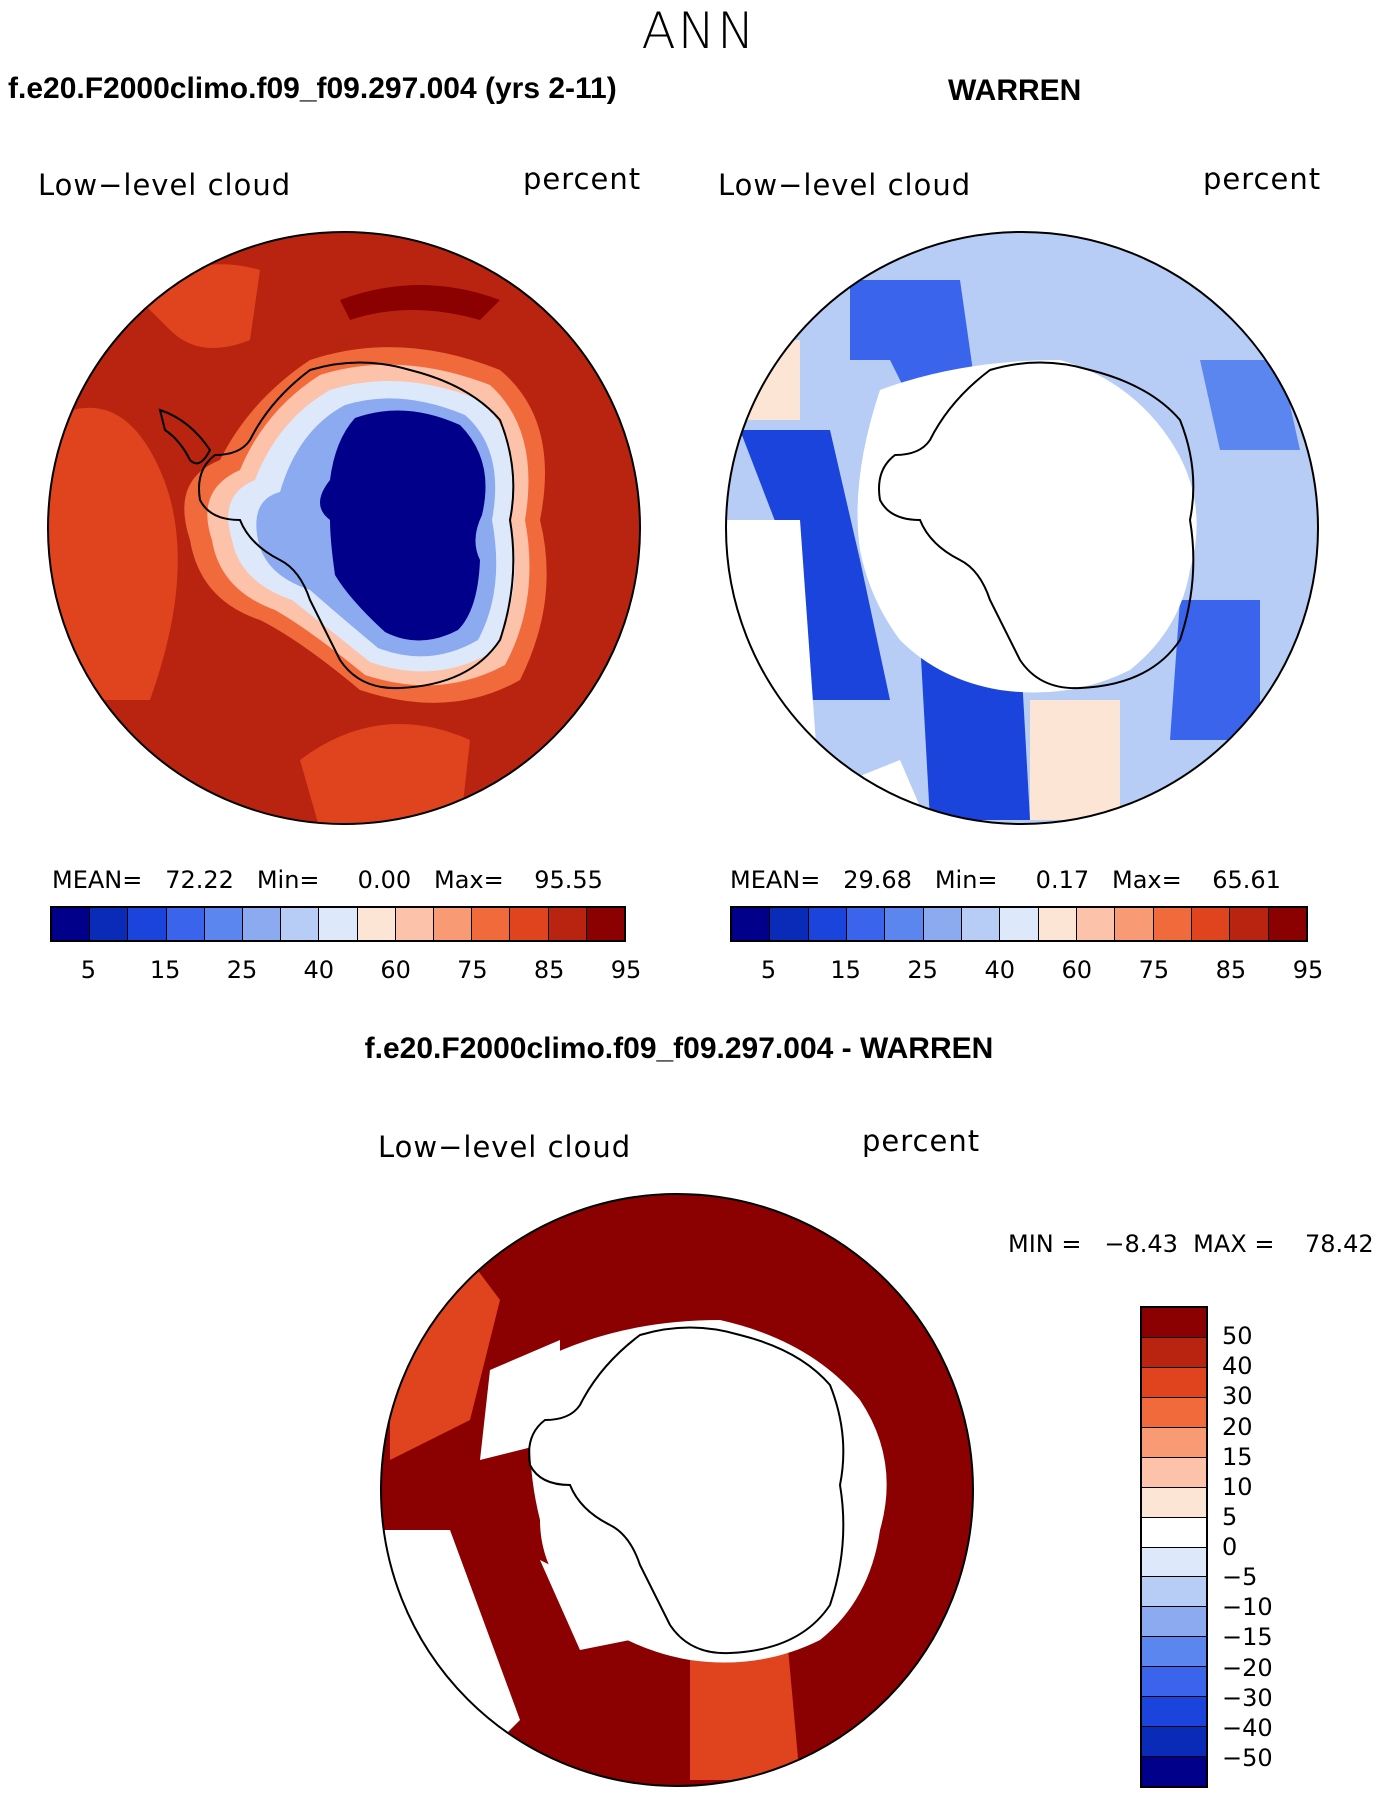 The width and height of the screenshot is (1398, 1799). I want to click on panel2-units-label: percent, so click(1262, 179).